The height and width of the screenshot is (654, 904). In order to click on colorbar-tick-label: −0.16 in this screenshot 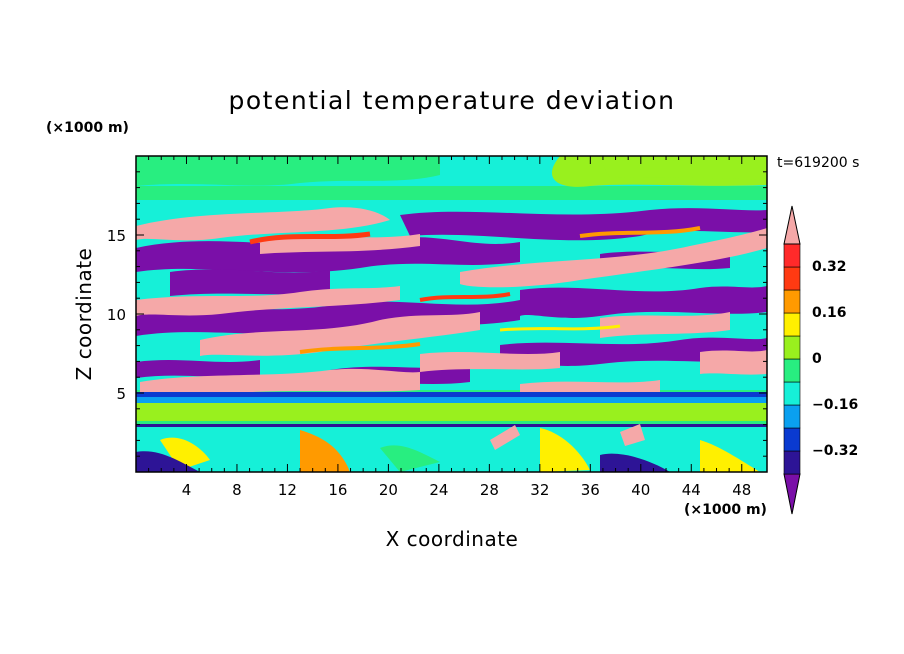, I will do `click(835, 405)`.